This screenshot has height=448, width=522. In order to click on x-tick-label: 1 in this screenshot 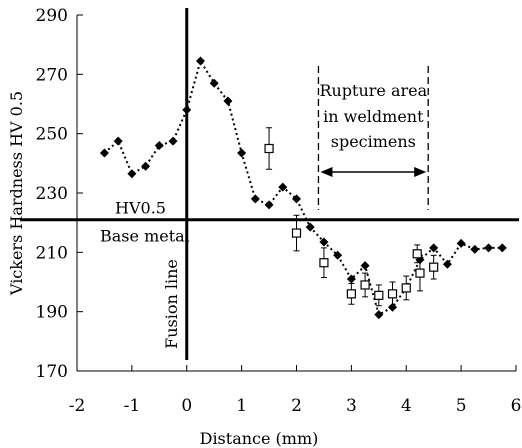, I will do `click(241, 406)`.